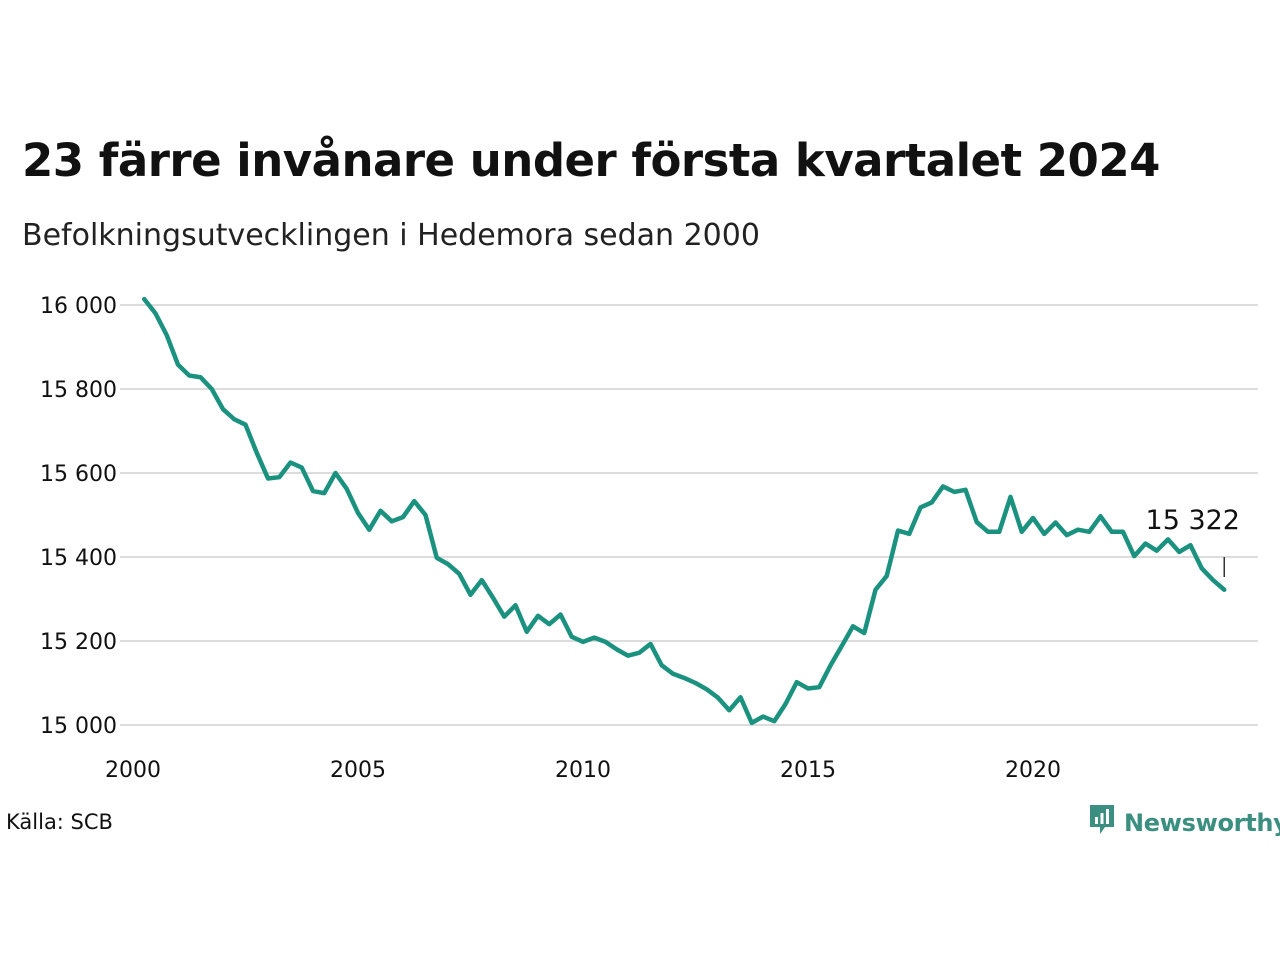  I want to click on bar-chart-icon, so click(1102, 822).